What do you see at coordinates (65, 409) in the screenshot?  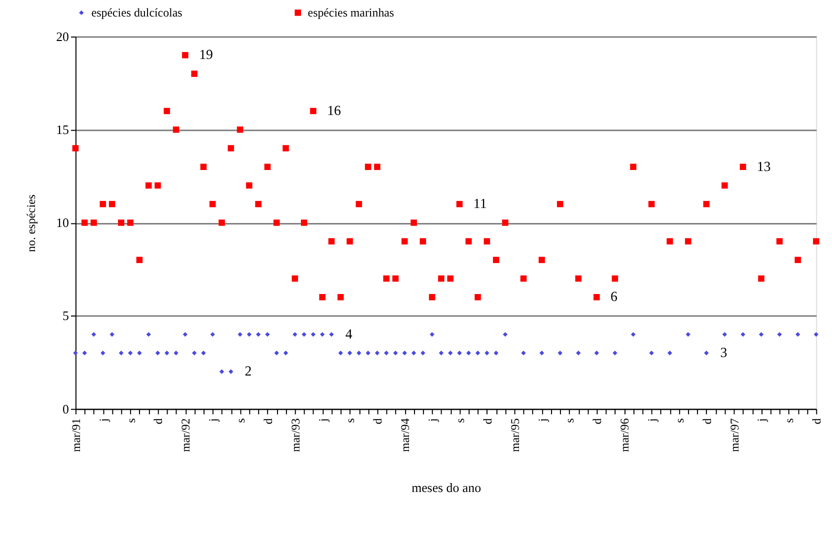 I see `y-tick-label: 0` at bounding box center [65, 409].